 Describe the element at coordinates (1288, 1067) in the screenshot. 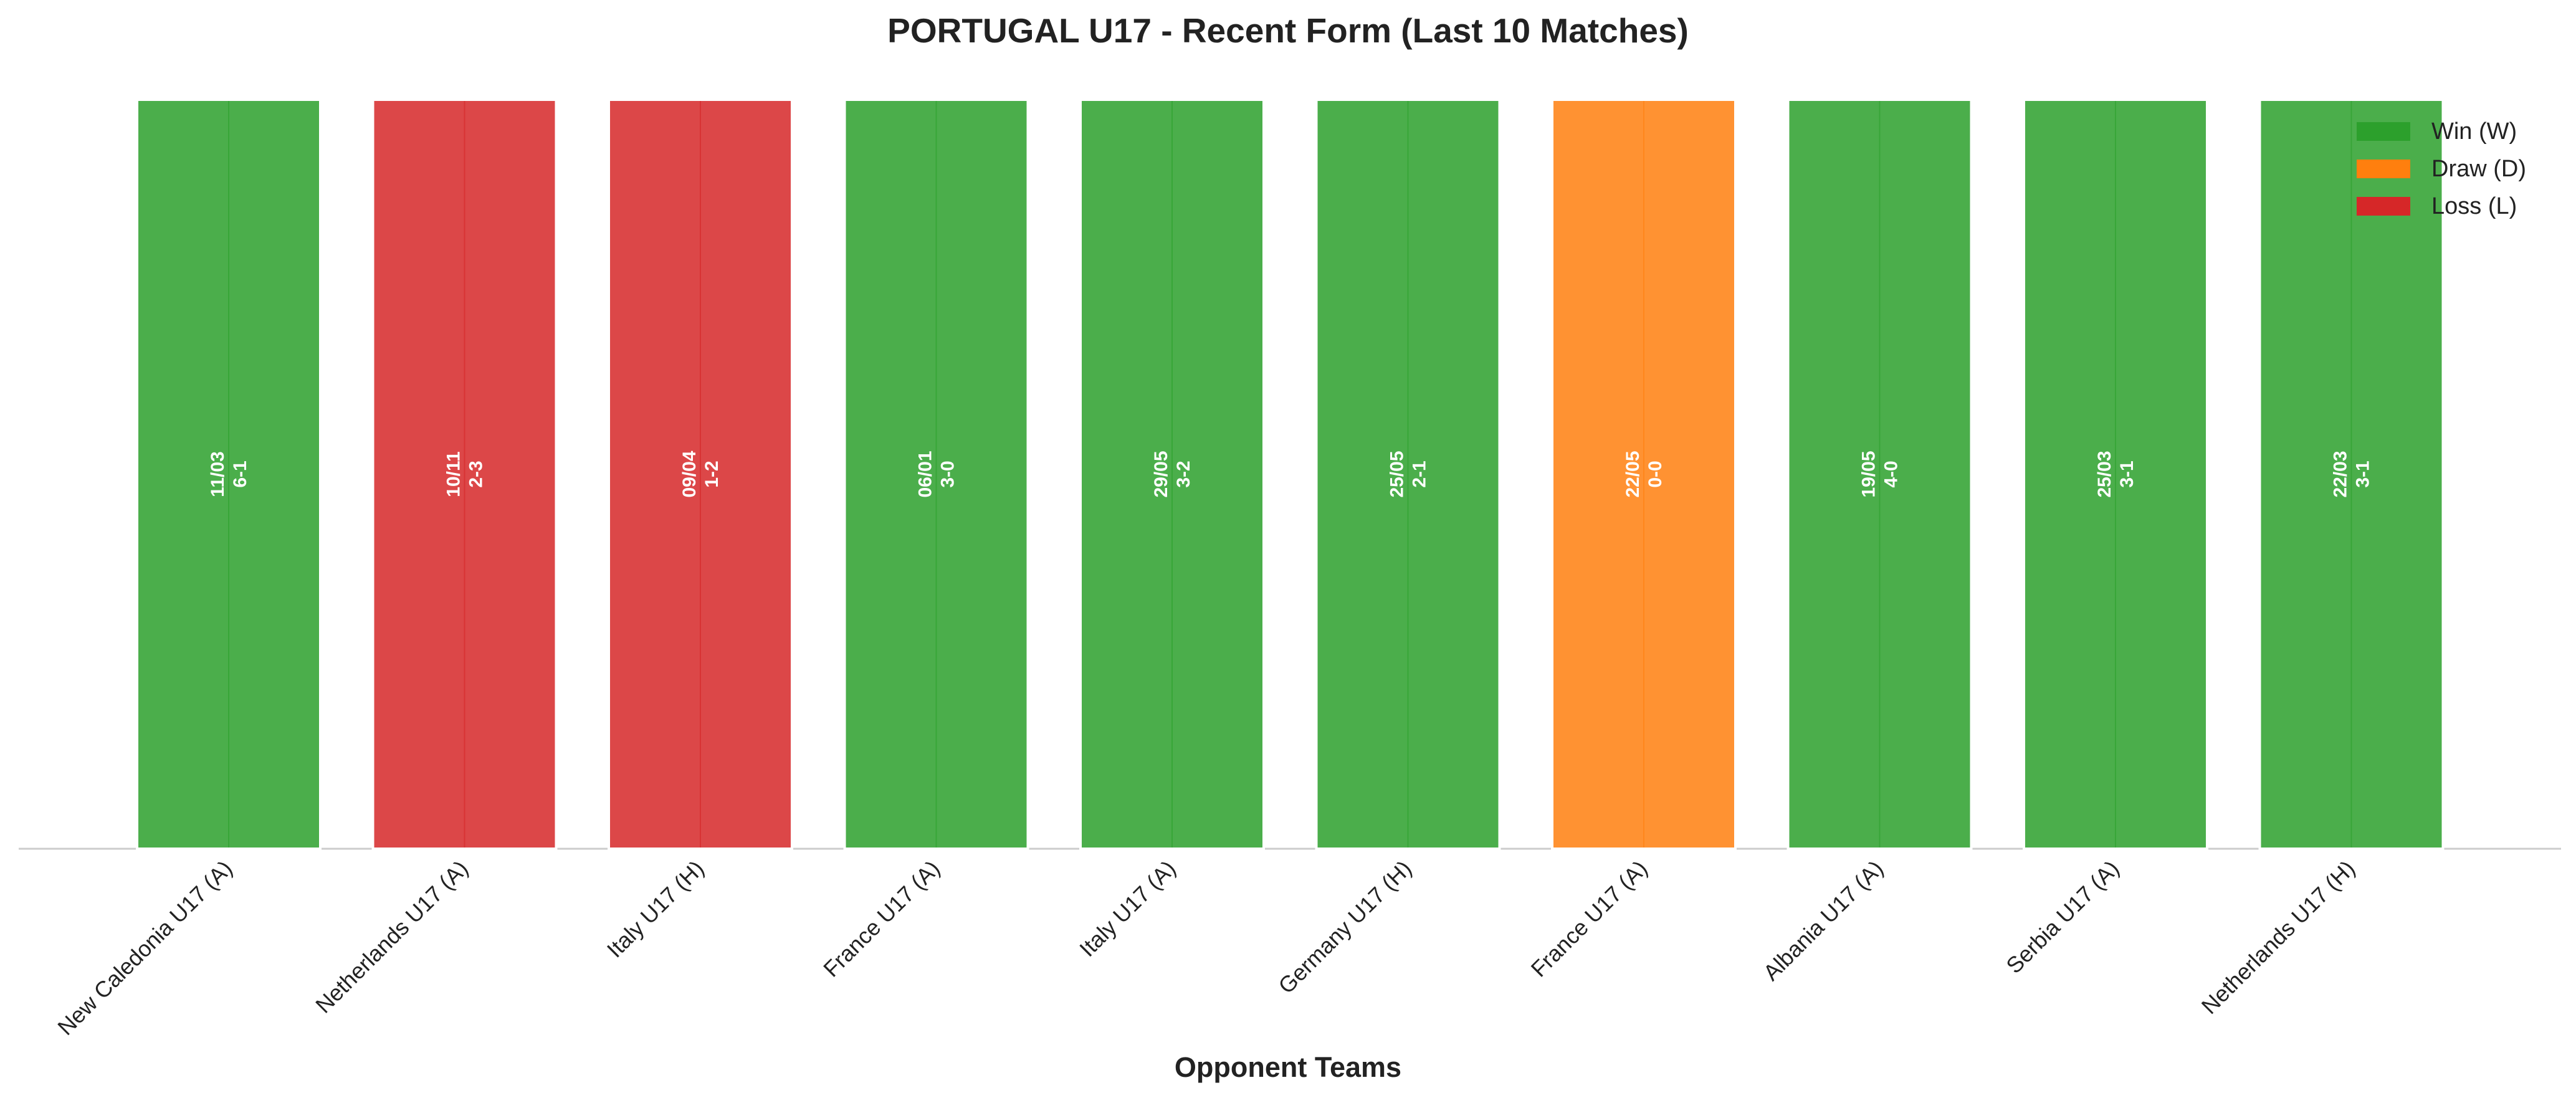

I see `x-axis-label: Opponent Teams` at that location.